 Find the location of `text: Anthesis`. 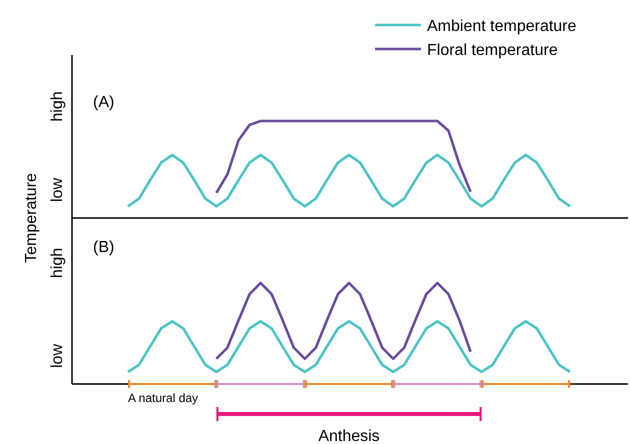

text: Anthesis is located at coordinates (349, 436).